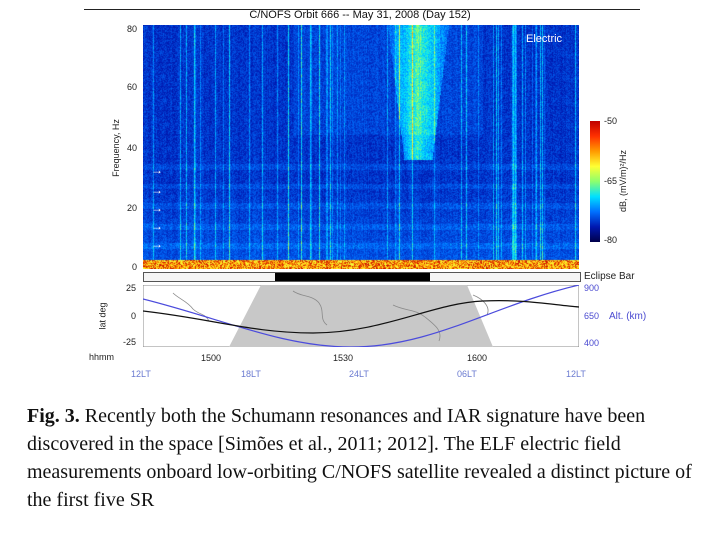  Describe the element at coordinates (131, 148) in the screenshot. I see `y-tick-40: 40` at that location.